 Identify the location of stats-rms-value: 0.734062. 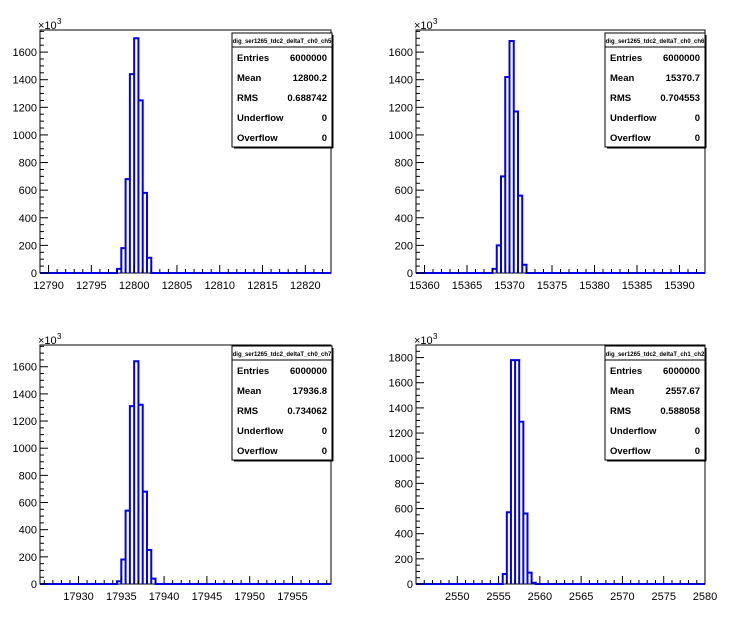
(307, 411).